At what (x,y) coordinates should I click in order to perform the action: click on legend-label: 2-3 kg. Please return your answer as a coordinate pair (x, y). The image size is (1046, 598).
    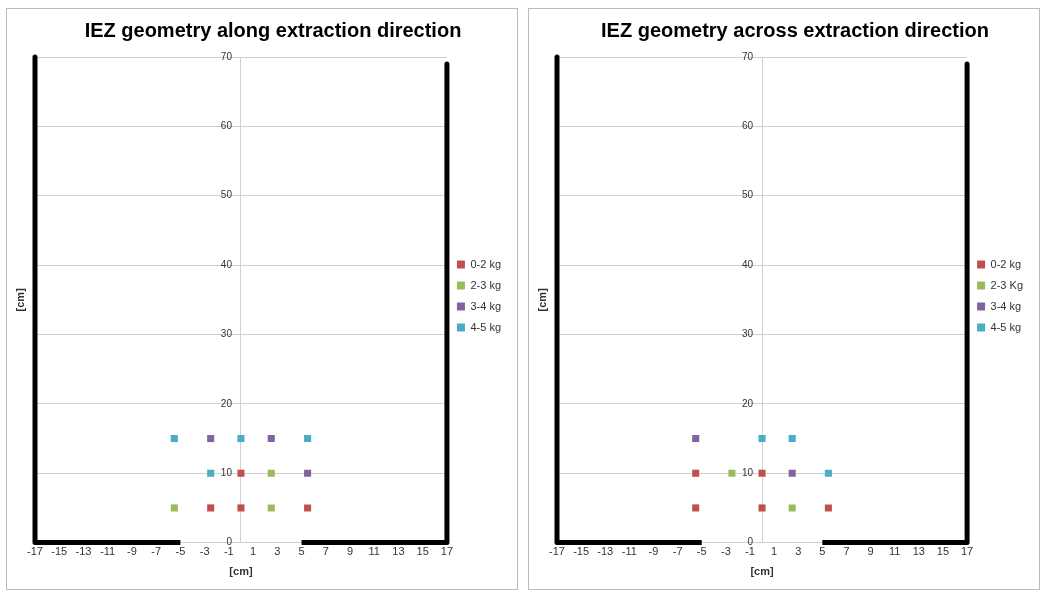
    Looking at the image, I should click on (486, 284).